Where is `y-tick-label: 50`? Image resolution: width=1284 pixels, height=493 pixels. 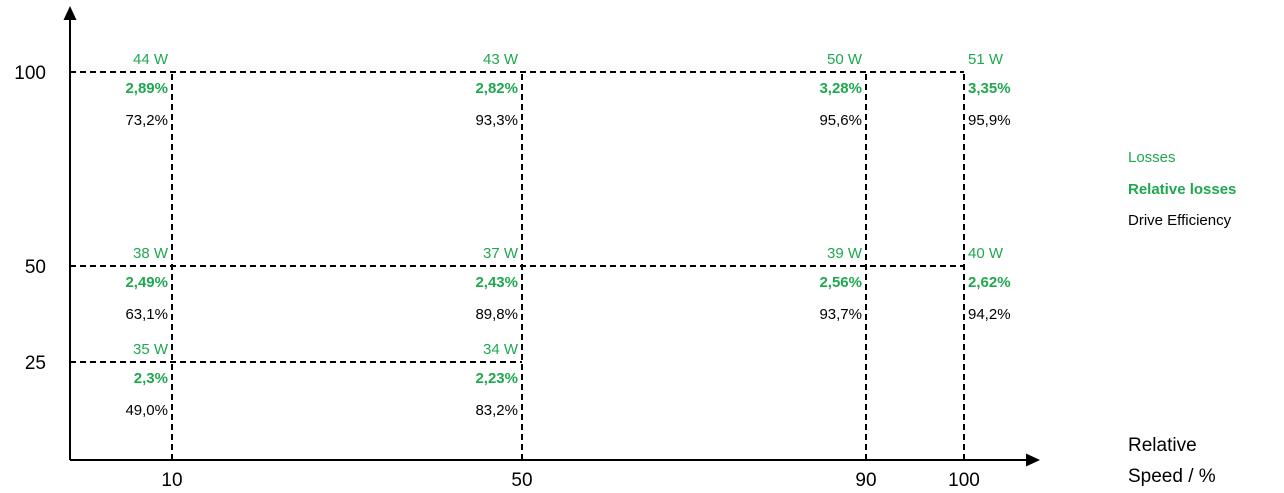
y-tick-label: 50 is located at coordinates (35, 267).